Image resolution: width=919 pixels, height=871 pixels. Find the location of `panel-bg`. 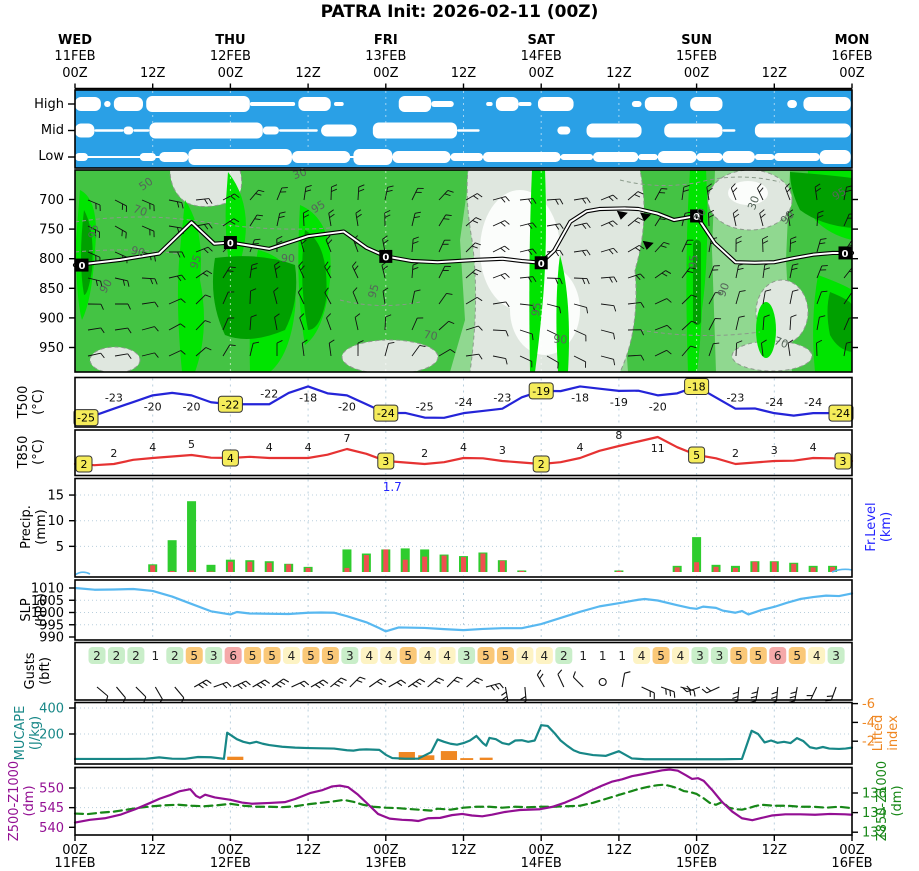

panel-bg is located at coordinates (463, 734).